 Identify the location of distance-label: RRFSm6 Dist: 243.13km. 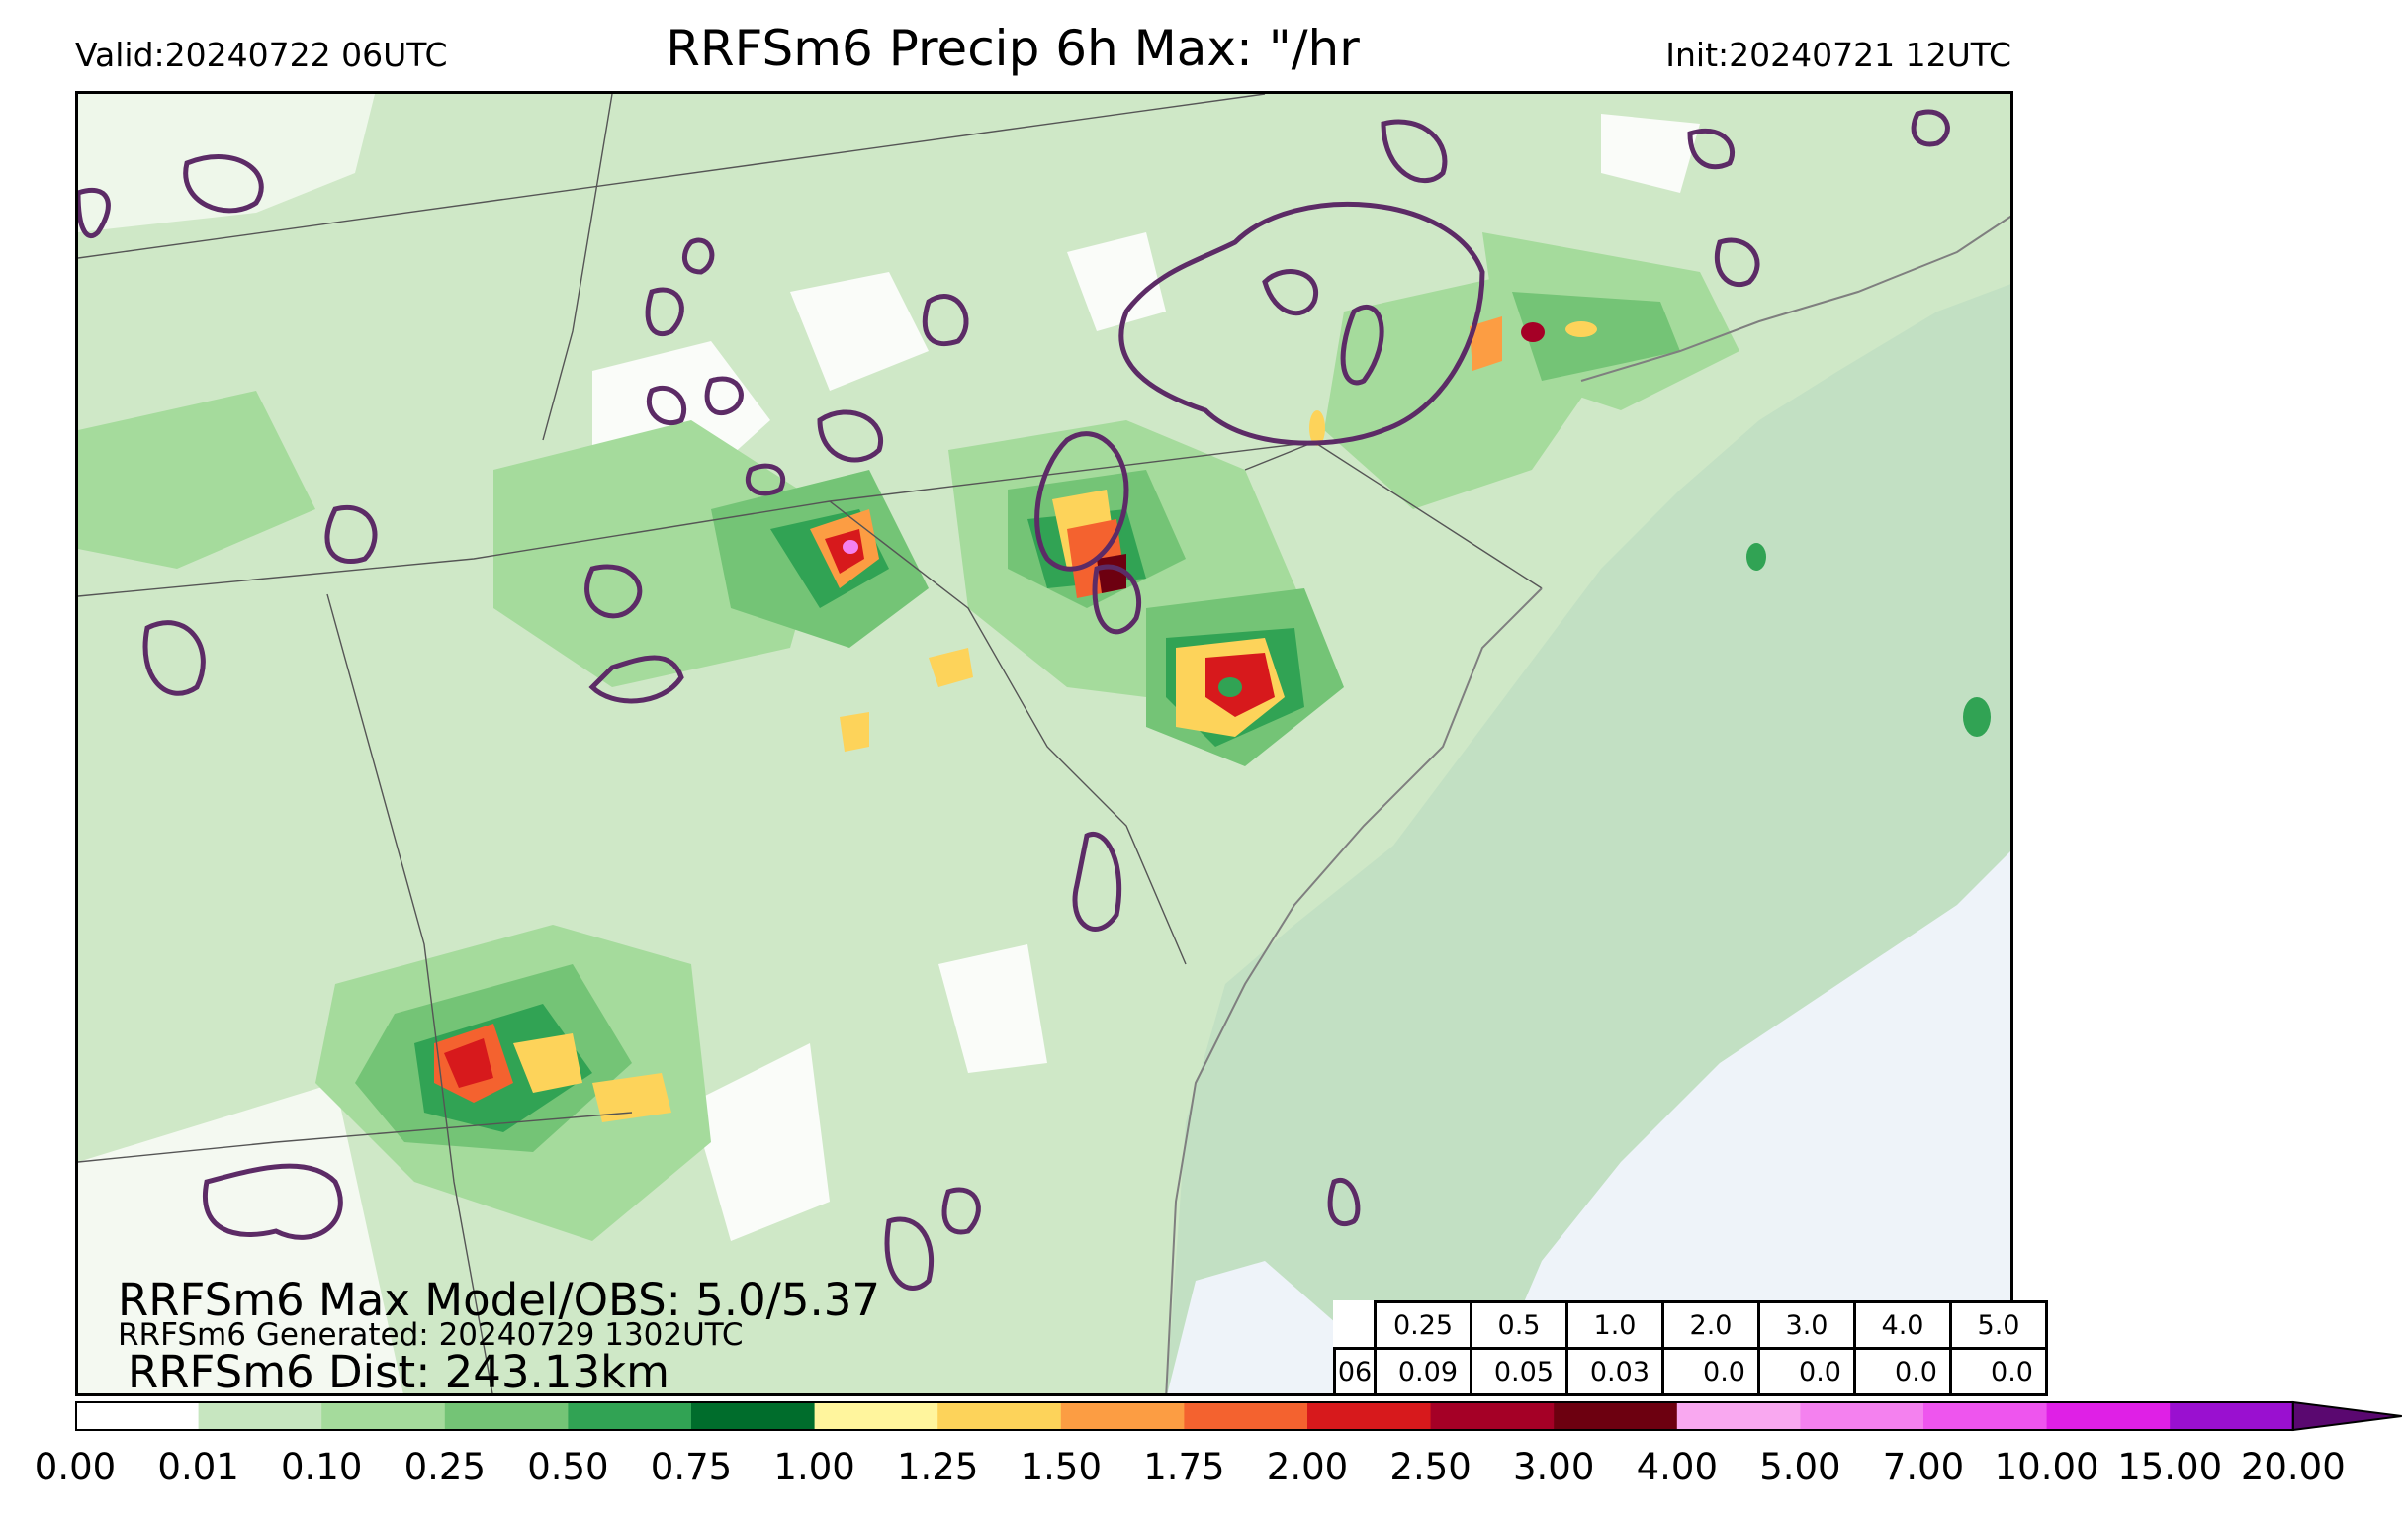
(399, 1372).